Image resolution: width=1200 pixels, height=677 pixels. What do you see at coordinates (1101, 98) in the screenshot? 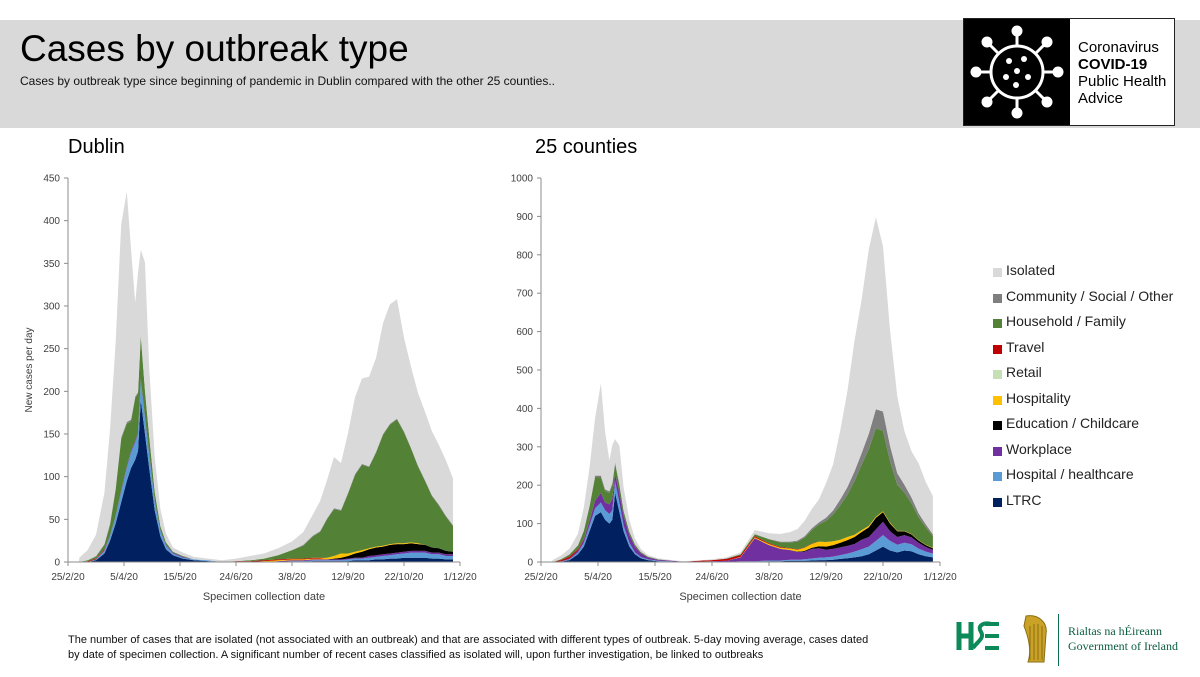
I see `logo-line4: Advice` at bounding box center [1101, 98].